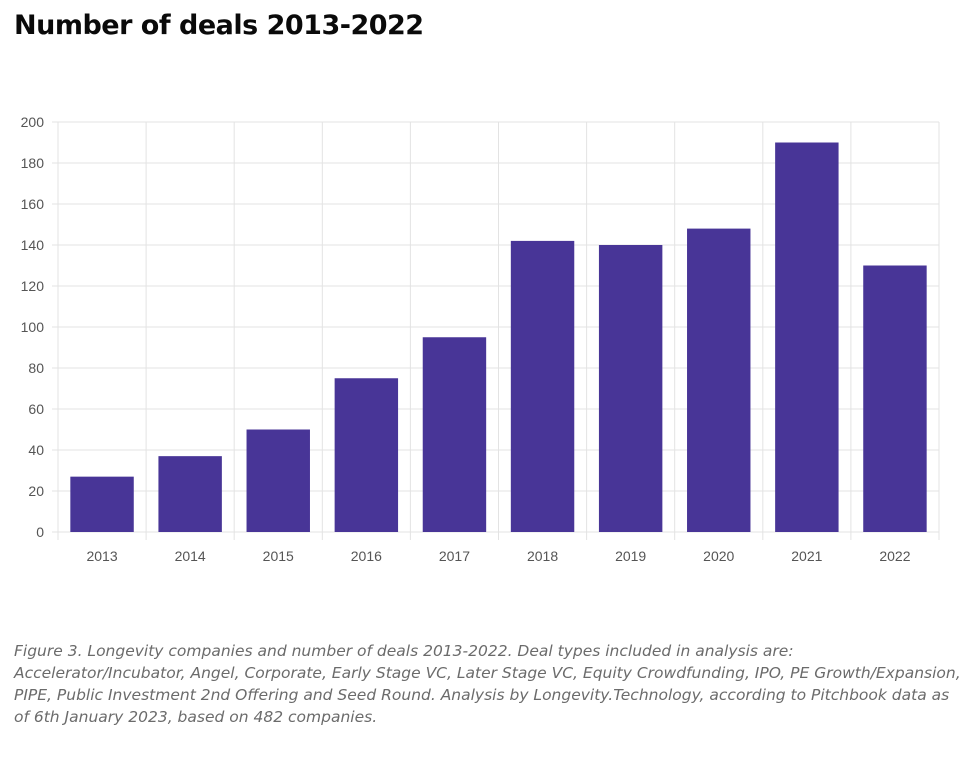  Describe the element at coordinates (807, 337) in the screenshot. I see `bar-2021` at that location.